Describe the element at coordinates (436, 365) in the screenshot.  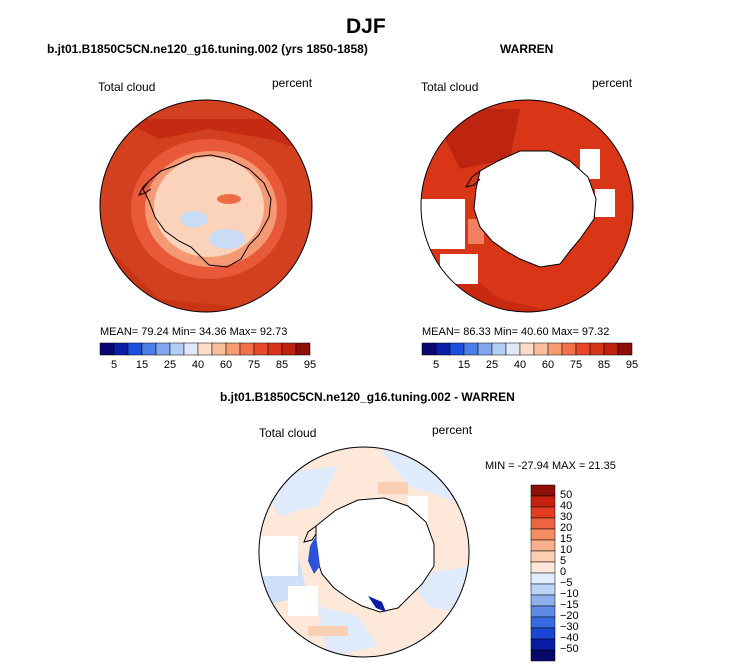
I see `panel-2-colorbar-tick-label: 5` at that location.